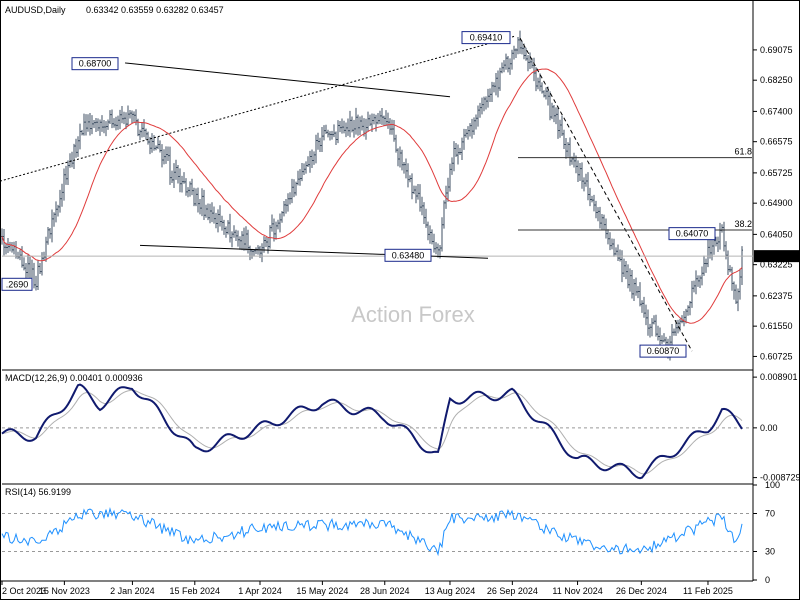  Describe the element at coordinates (641, 591) in the screenshot. I see `x-tick-label: 26 Dec 2024` at that location.